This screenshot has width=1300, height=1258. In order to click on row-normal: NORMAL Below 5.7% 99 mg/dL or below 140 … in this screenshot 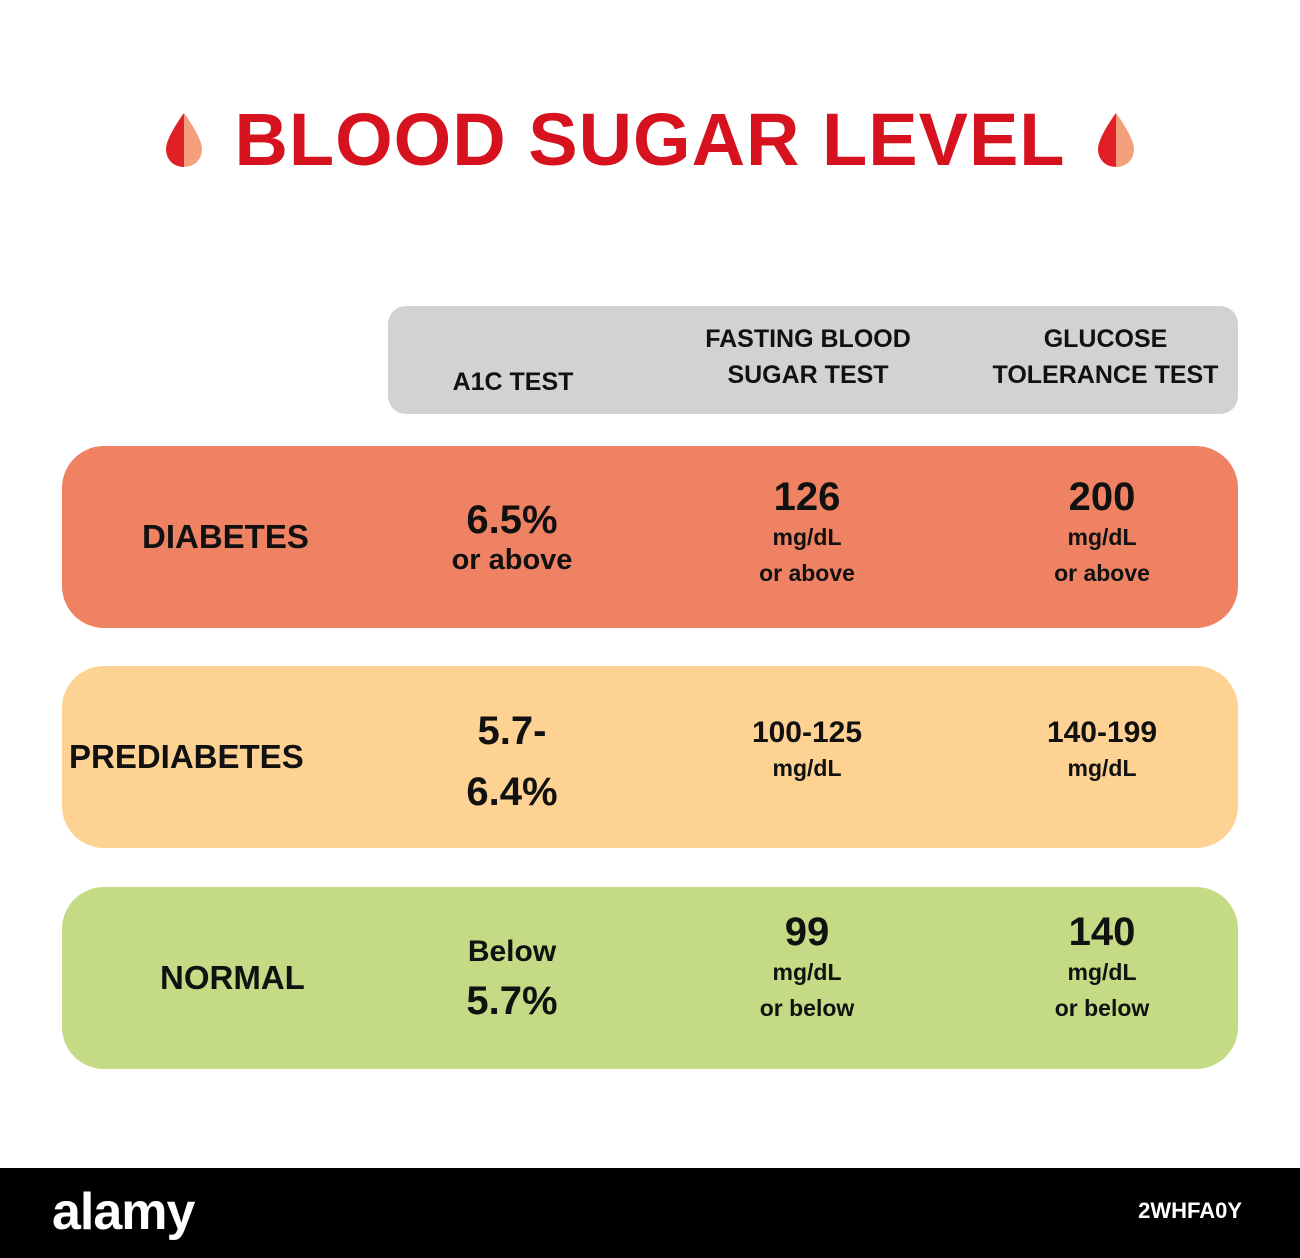, I will do `click(650, 978)`.